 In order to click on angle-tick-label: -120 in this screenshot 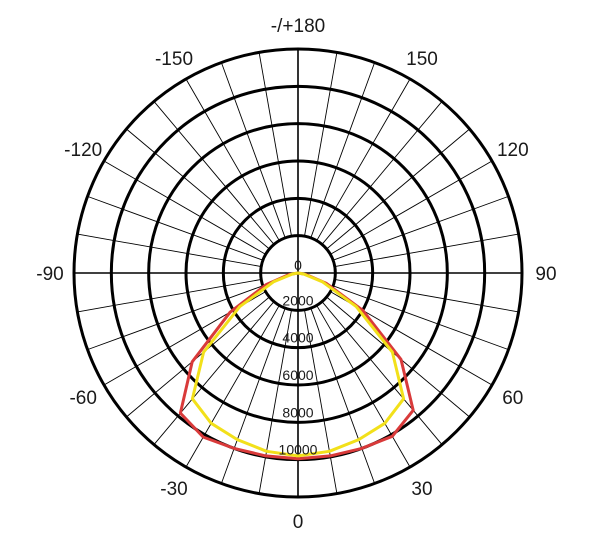, I will do `click(83, 150)`.